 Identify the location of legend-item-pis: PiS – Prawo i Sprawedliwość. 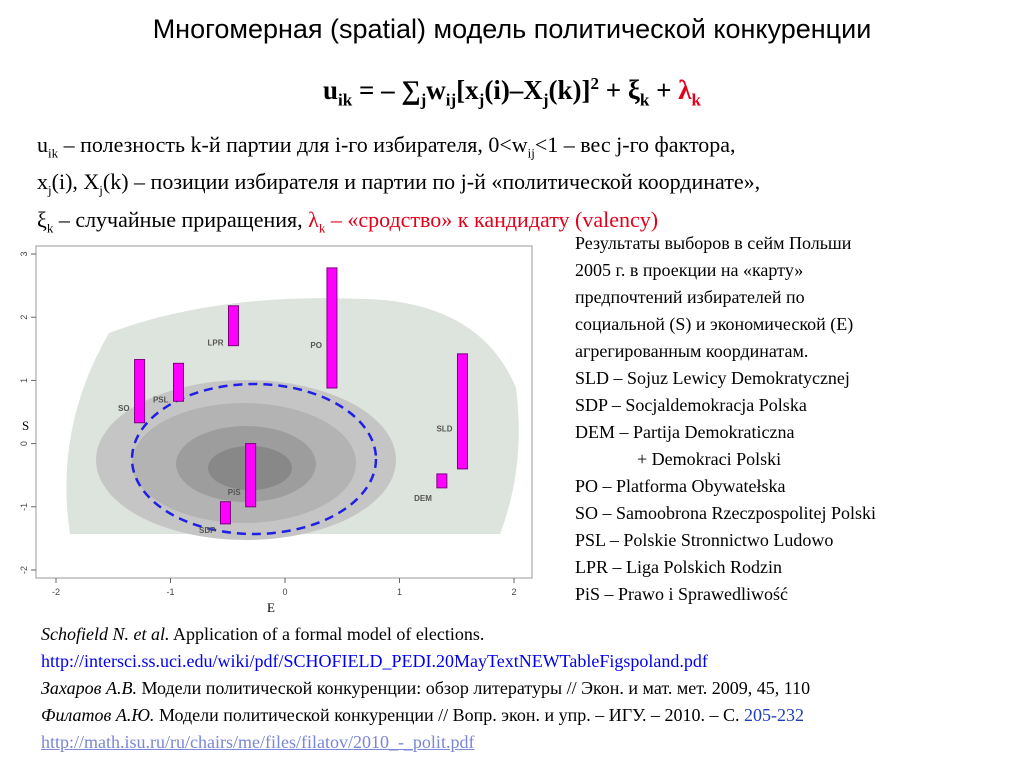
(681, 594).